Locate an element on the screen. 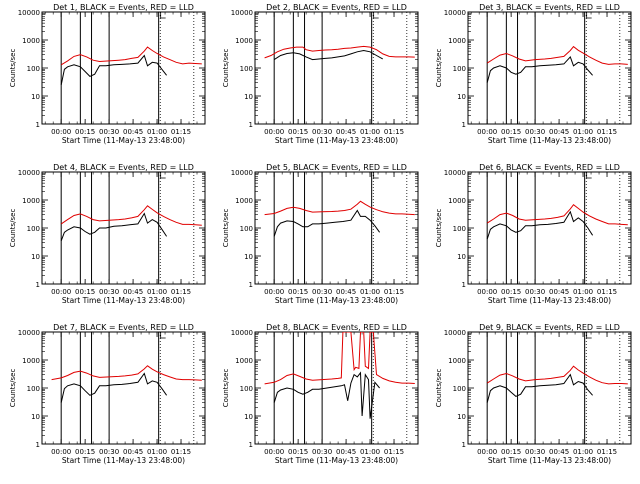 This screenshot has width=640, height=484. chart-title: Det 5, BLACK = Events, RED = LLD is located at coordinates (336, 167).